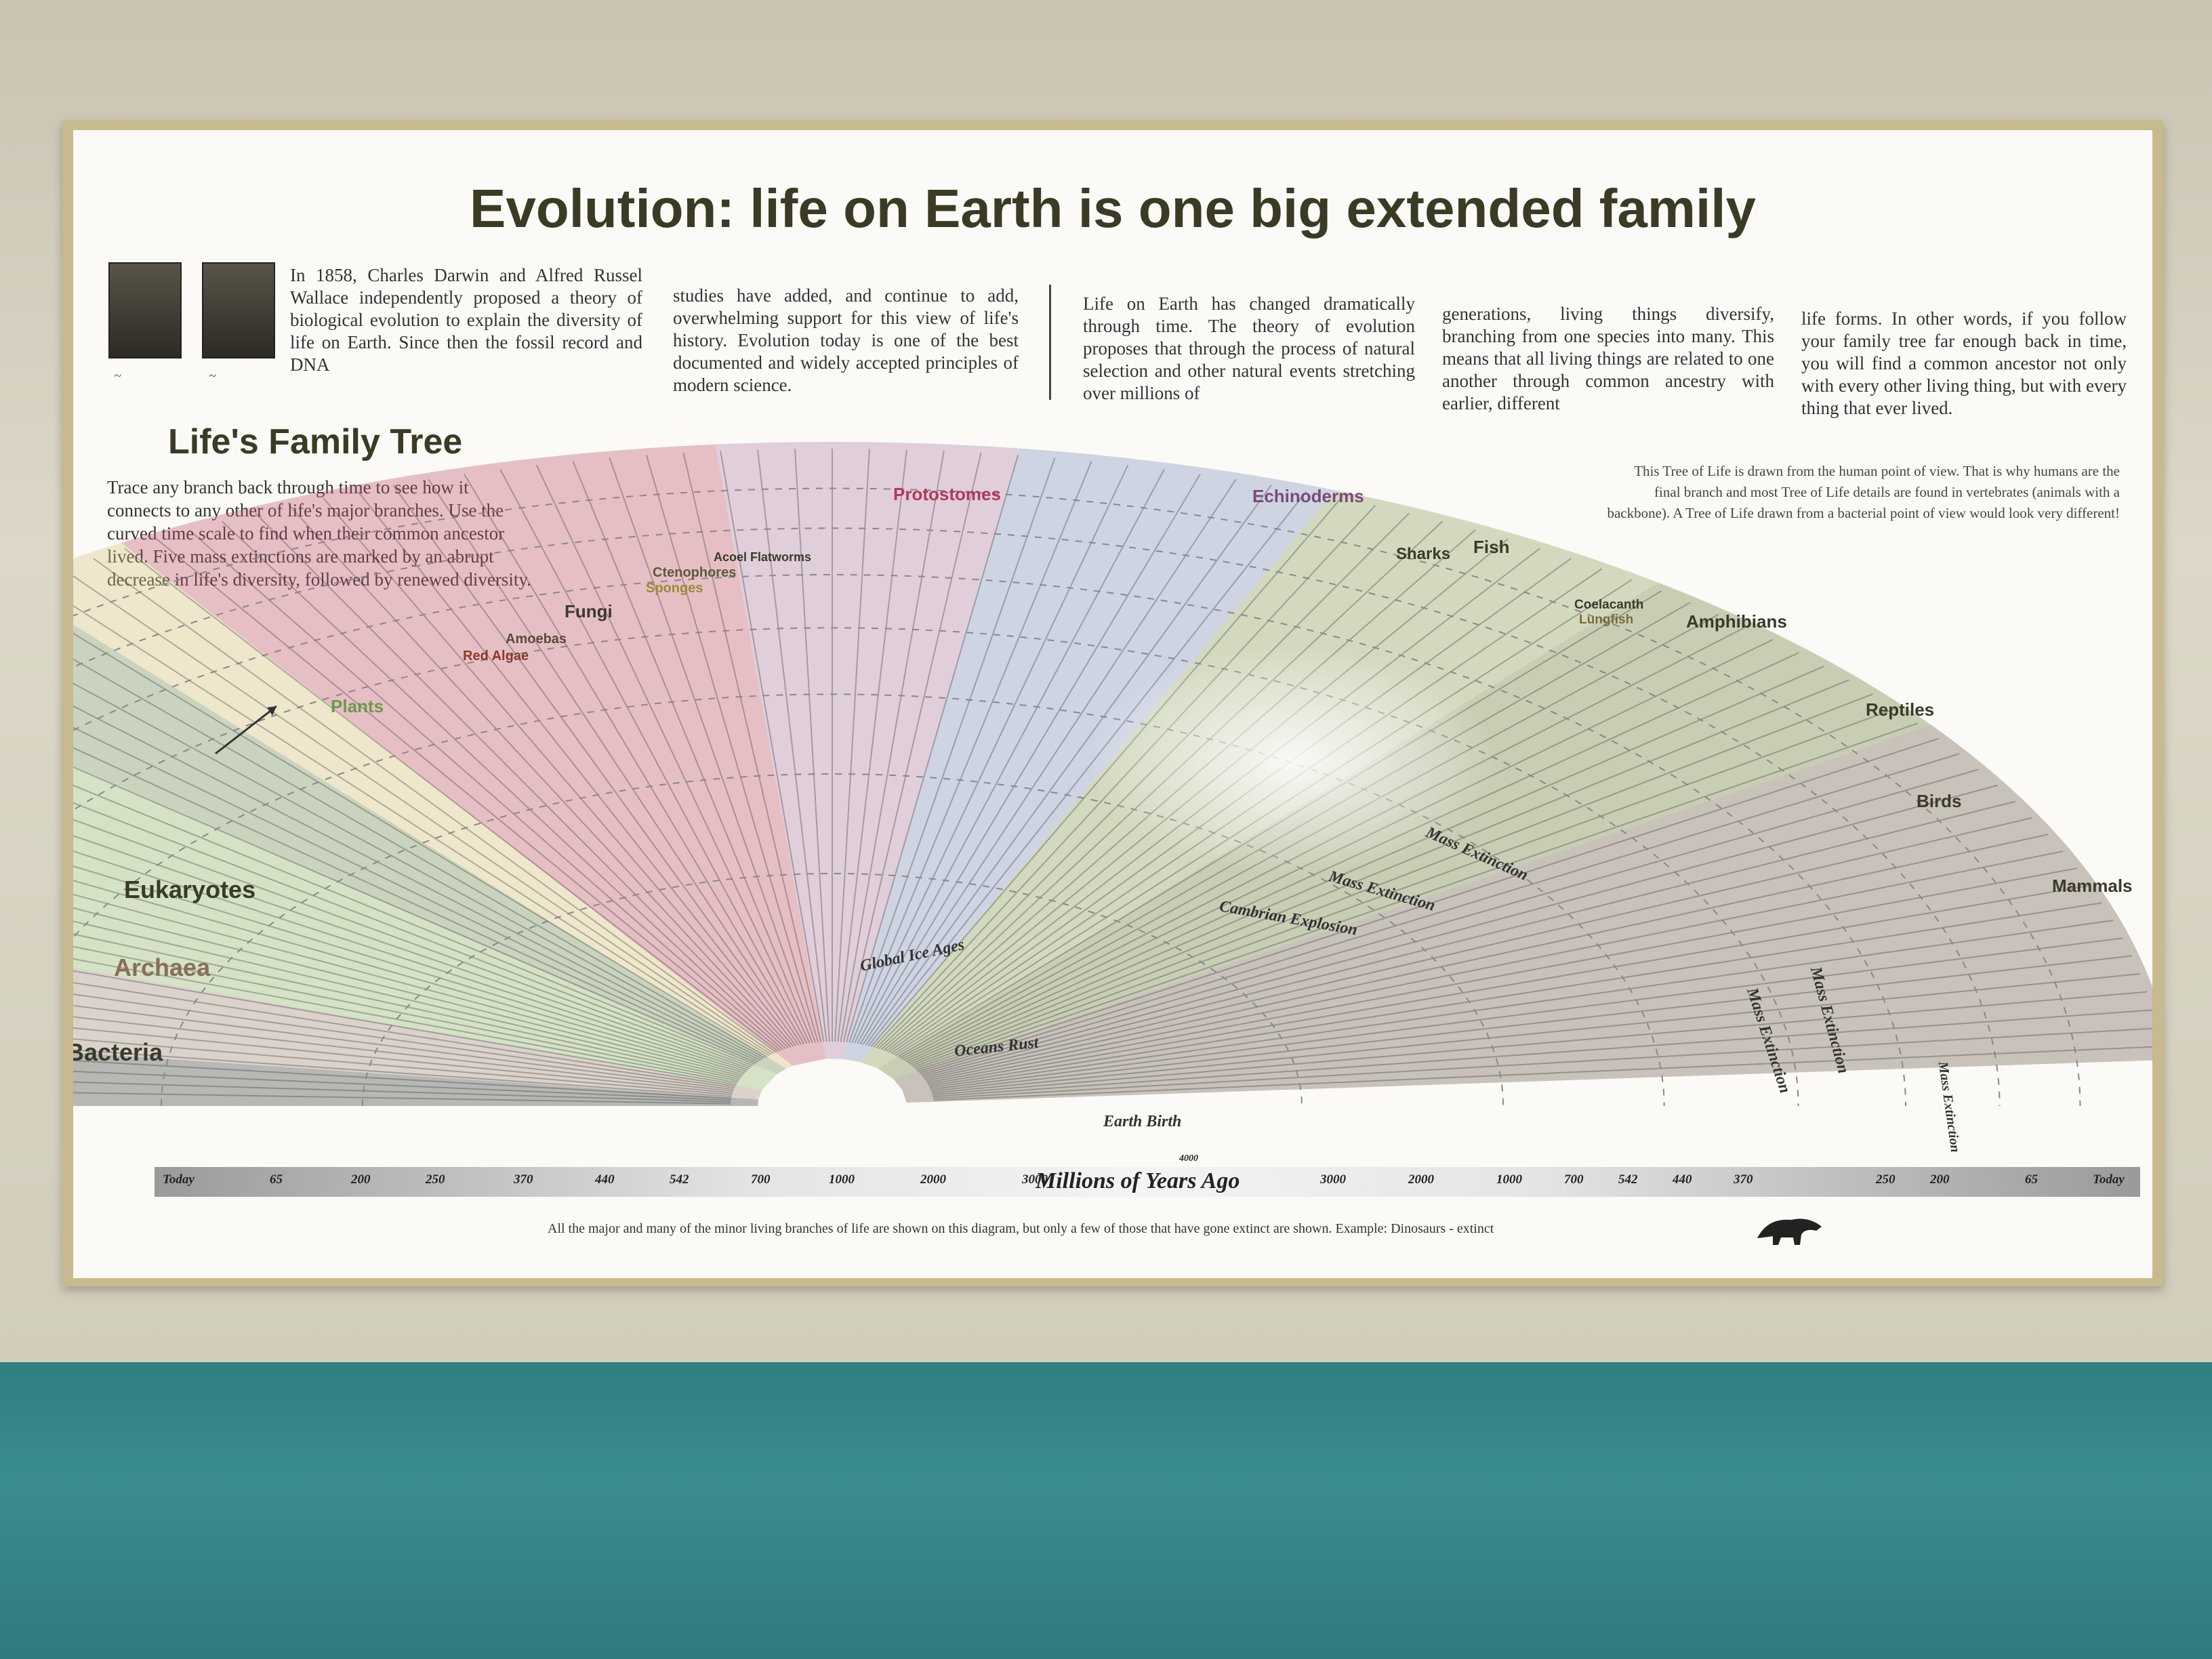  What do you see at coordinates (1606, 620) in the screenshot?
I see `label-lungfish: Lungfish` at bounding box center [1606, 620].